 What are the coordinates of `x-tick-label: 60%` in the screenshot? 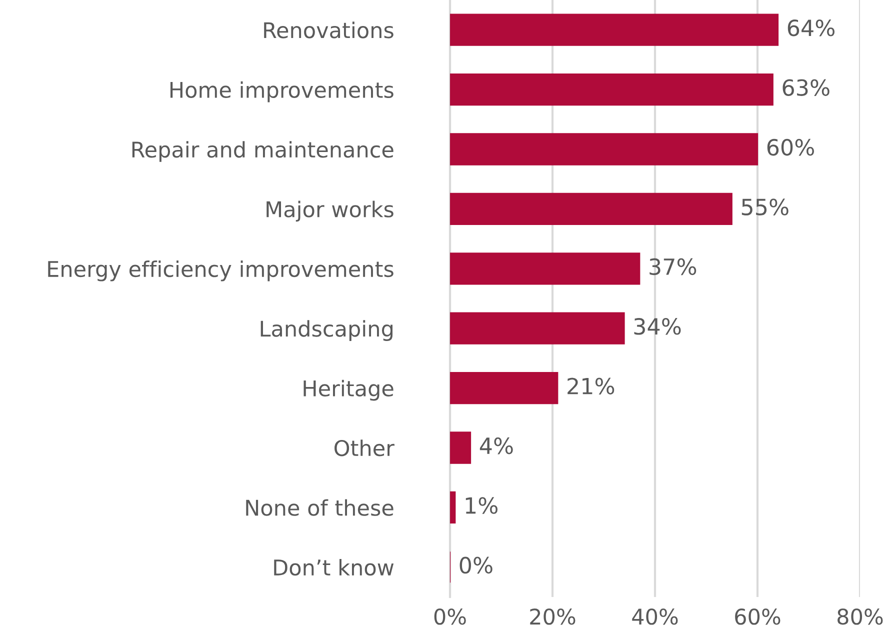 It's located at (757, 616).